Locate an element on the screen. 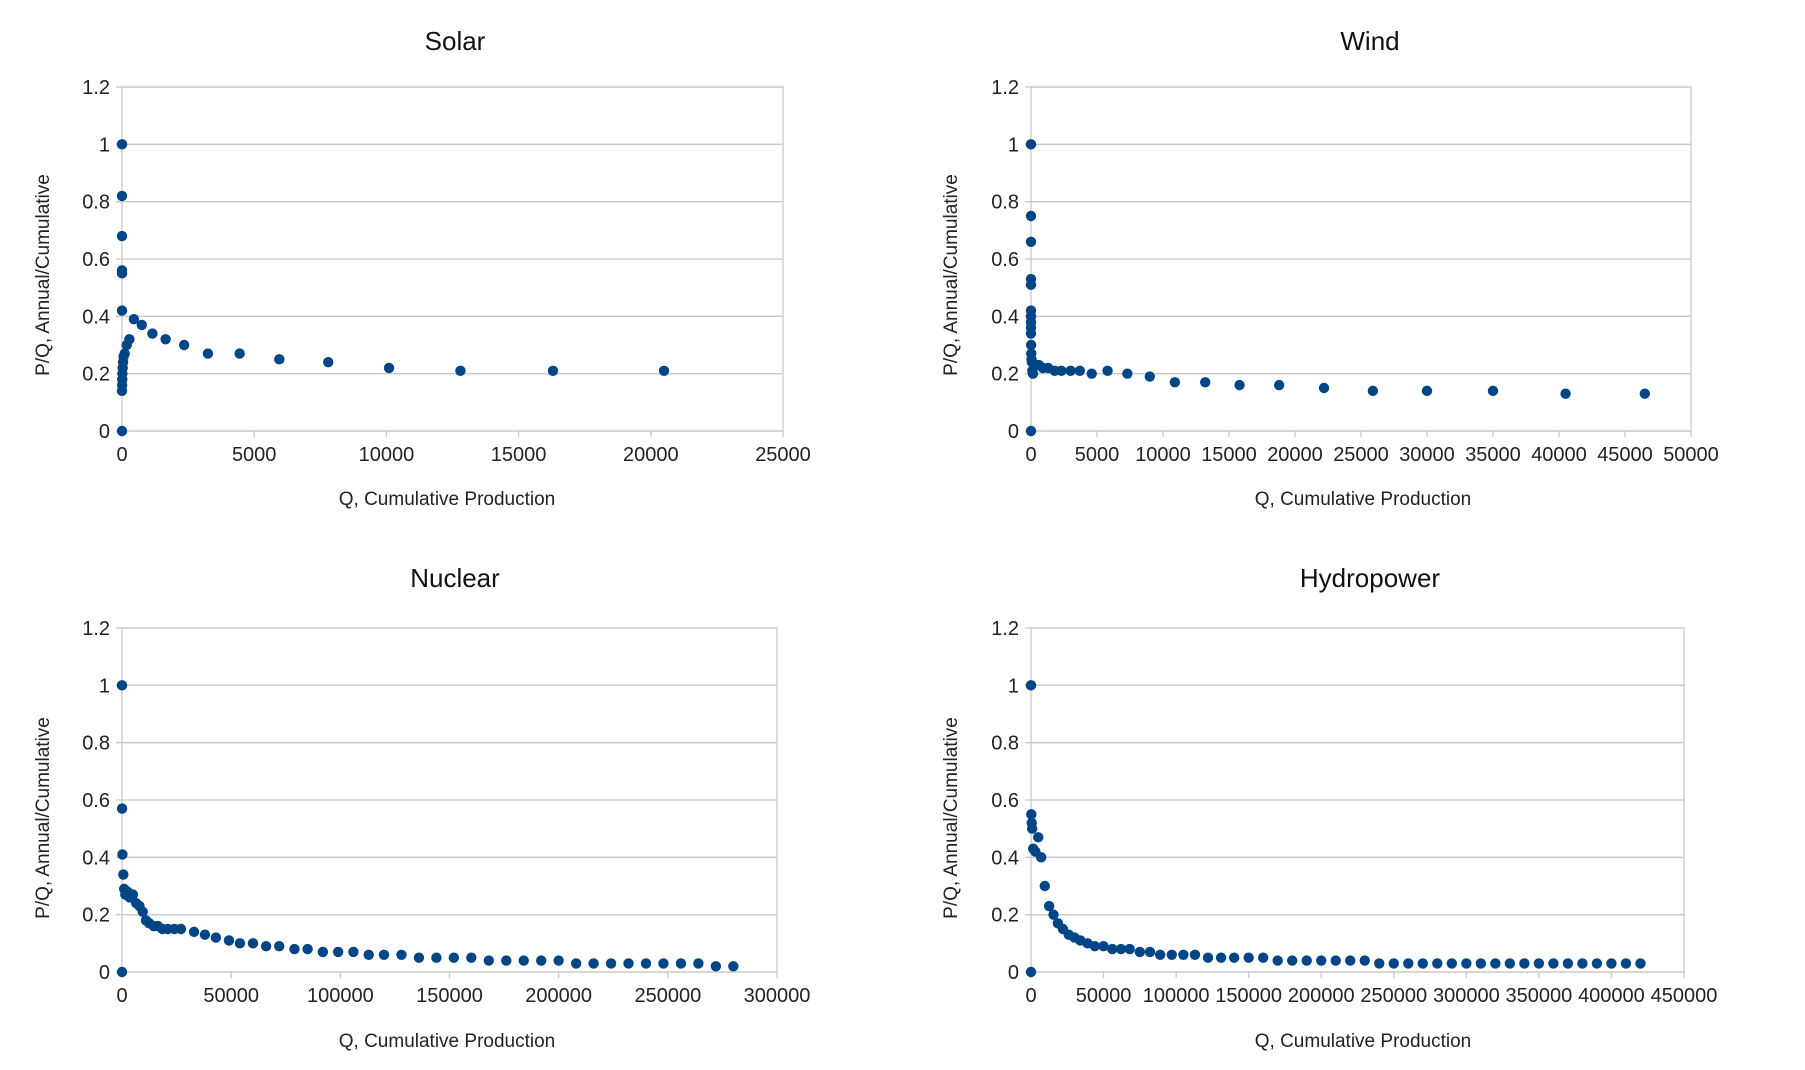 The image size is (1805, 1070). chart-title: Wind is located at coordinates (1369, 41).